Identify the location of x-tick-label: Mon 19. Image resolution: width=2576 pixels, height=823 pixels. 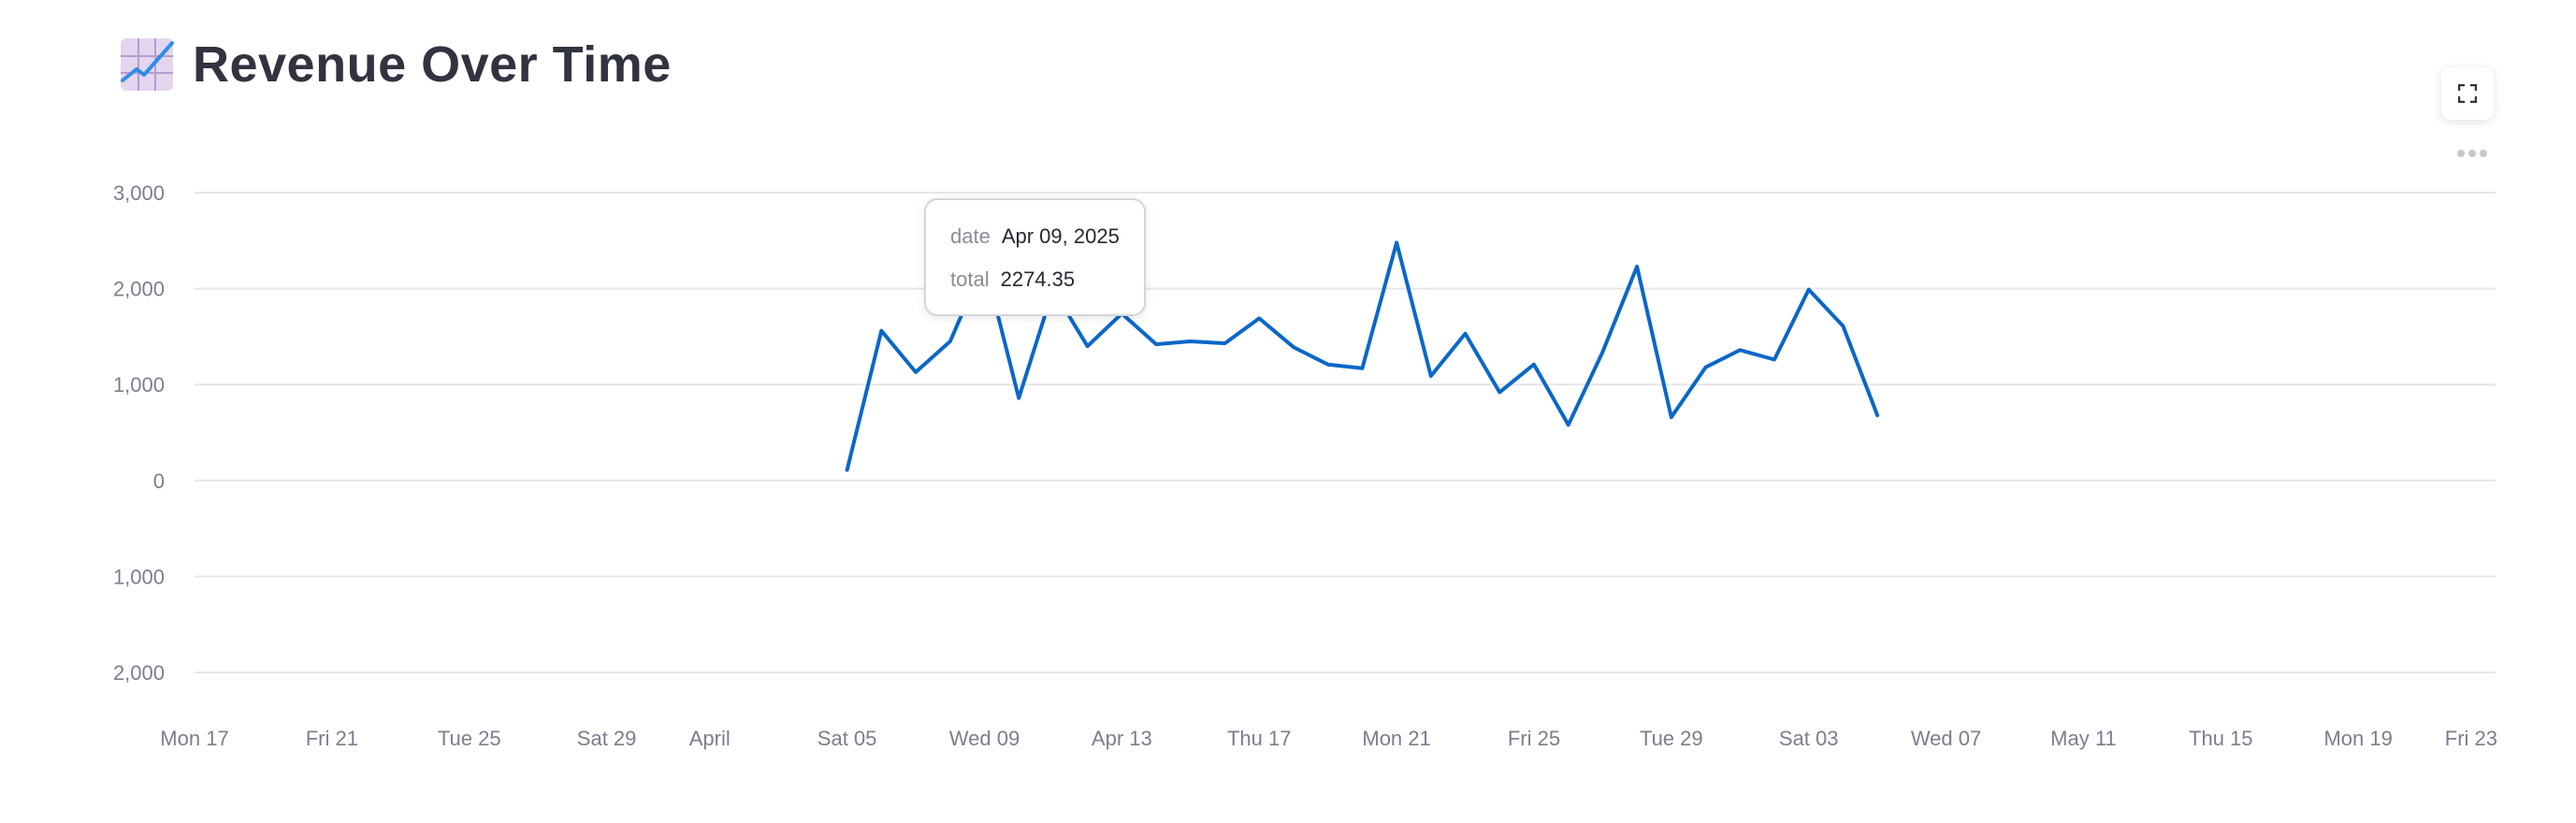
(2357, 738).